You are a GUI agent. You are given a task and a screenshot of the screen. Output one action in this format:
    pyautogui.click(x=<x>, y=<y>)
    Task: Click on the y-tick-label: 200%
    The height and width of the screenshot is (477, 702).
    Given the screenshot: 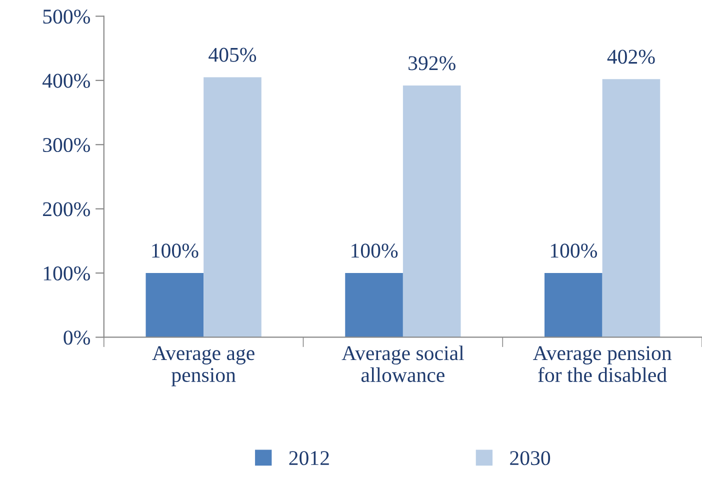 What is the action you would take?
    pyautogui.click(x=66, y=209)
    